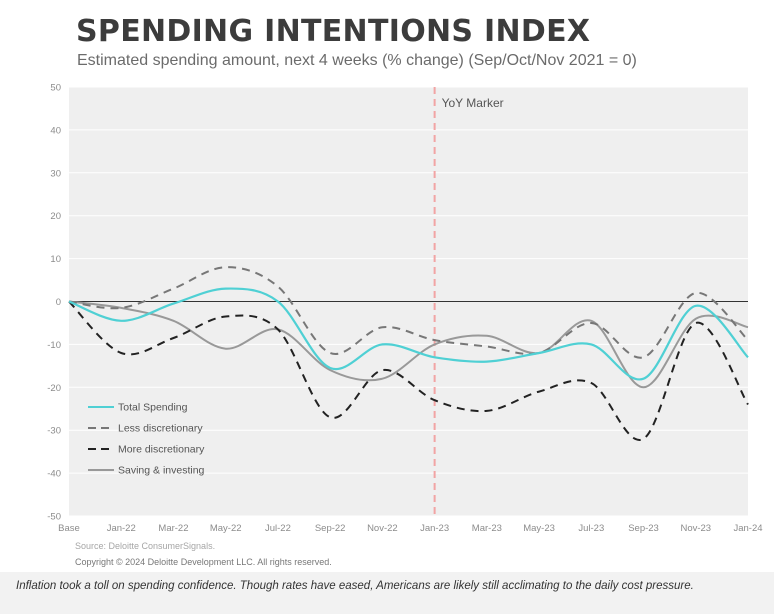 This screenshot has width=774, height=614. Describe the element at coordinates (69, 528) in the screenshot. I see `x-tick-label: Base` at that location.